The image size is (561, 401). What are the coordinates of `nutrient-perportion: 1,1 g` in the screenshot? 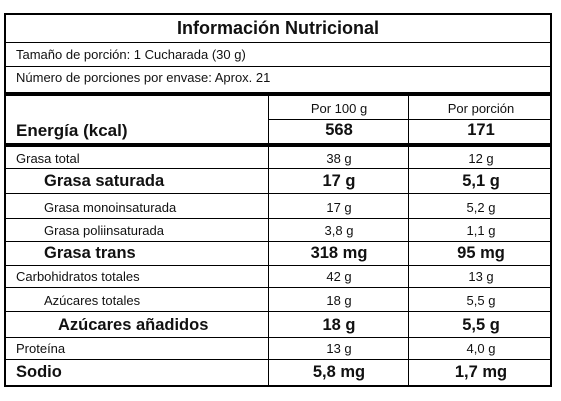 It's located at (481, 230).